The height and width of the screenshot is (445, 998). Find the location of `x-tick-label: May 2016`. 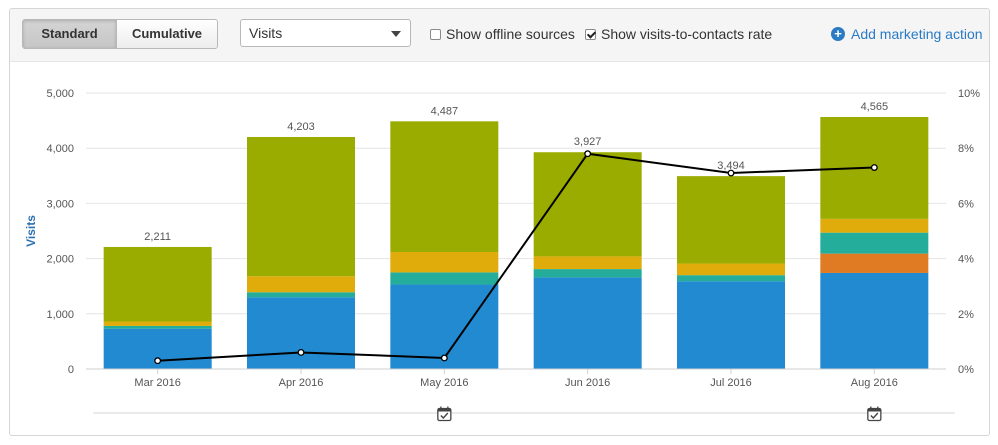

x-tick-label: May 2016 is located at coordinates (444, 383).